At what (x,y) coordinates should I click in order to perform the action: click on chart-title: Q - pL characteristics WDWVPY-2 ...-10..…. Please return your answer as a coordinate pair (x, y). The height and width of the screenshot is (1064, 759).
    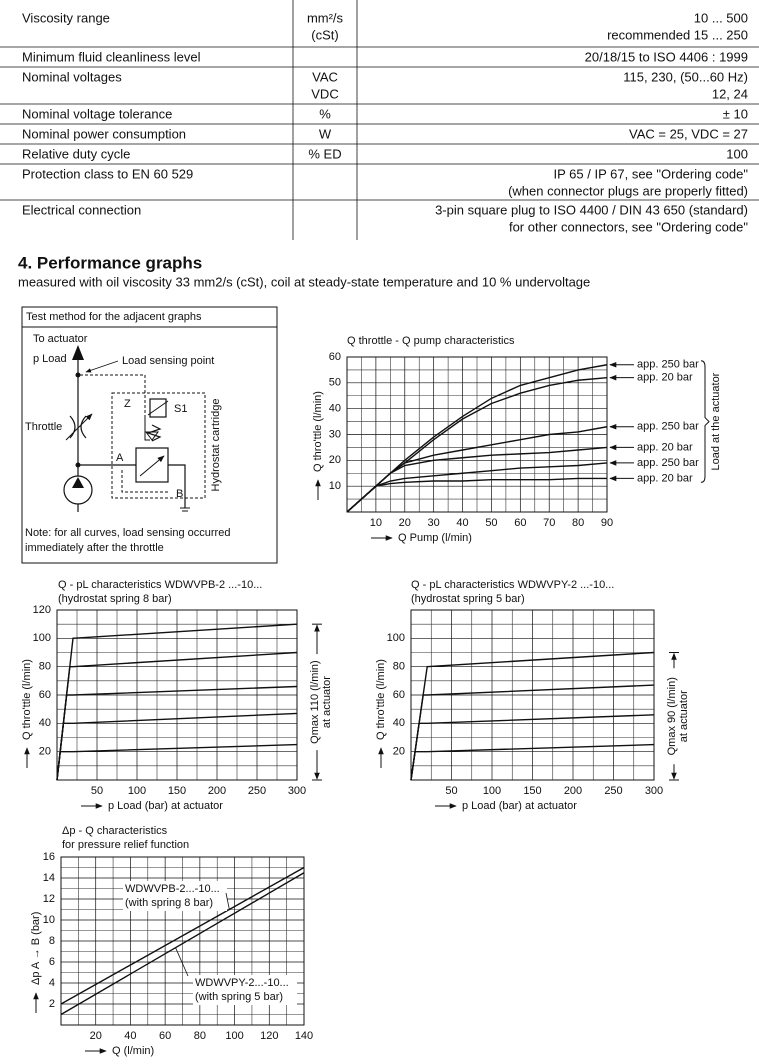
    Looking at the image, I should click on (512, 585).